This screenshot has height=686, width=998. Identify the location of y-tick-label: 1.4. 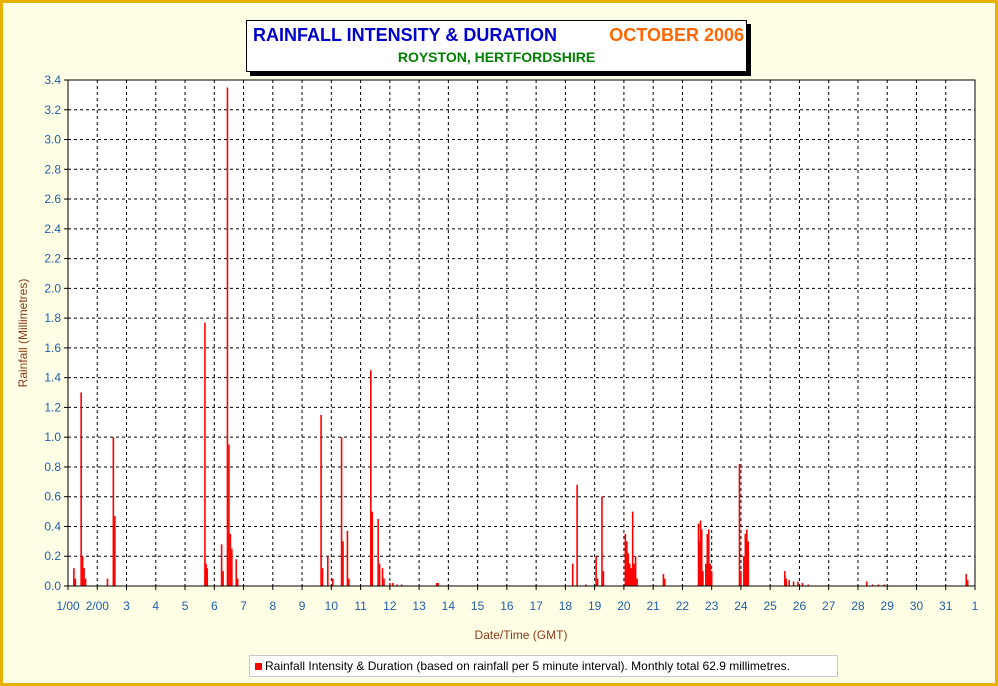
(52, 378).